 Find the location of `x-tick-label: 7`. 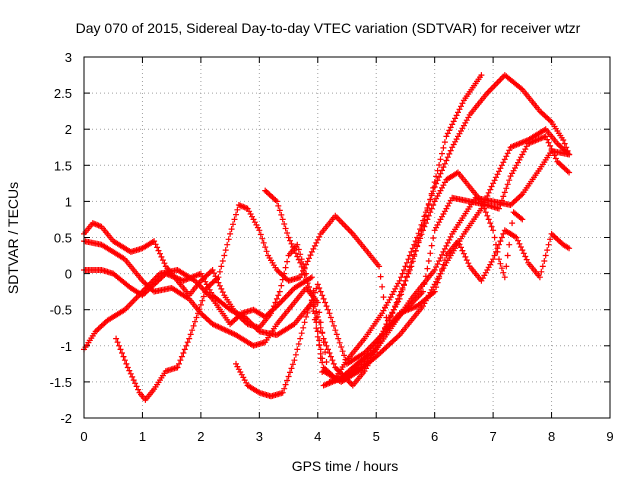

x-tick-label: 7 is located at coordinates (492, 436).